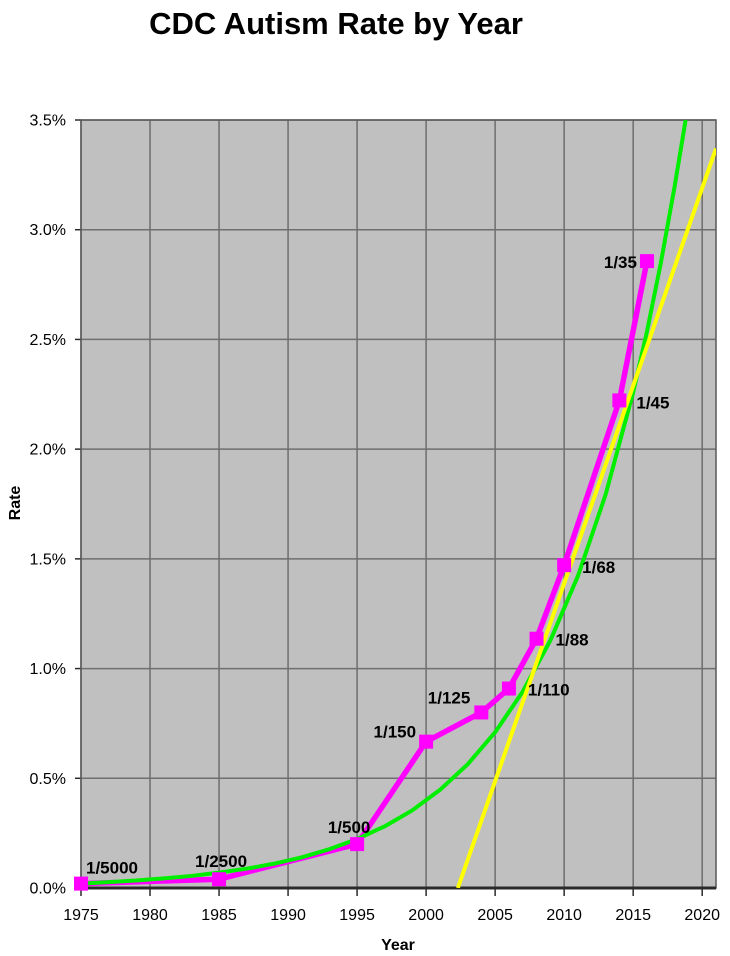 This screenshot has height=956, width=730. I want to click on data-point-label: 1/125, so click(449, 697).